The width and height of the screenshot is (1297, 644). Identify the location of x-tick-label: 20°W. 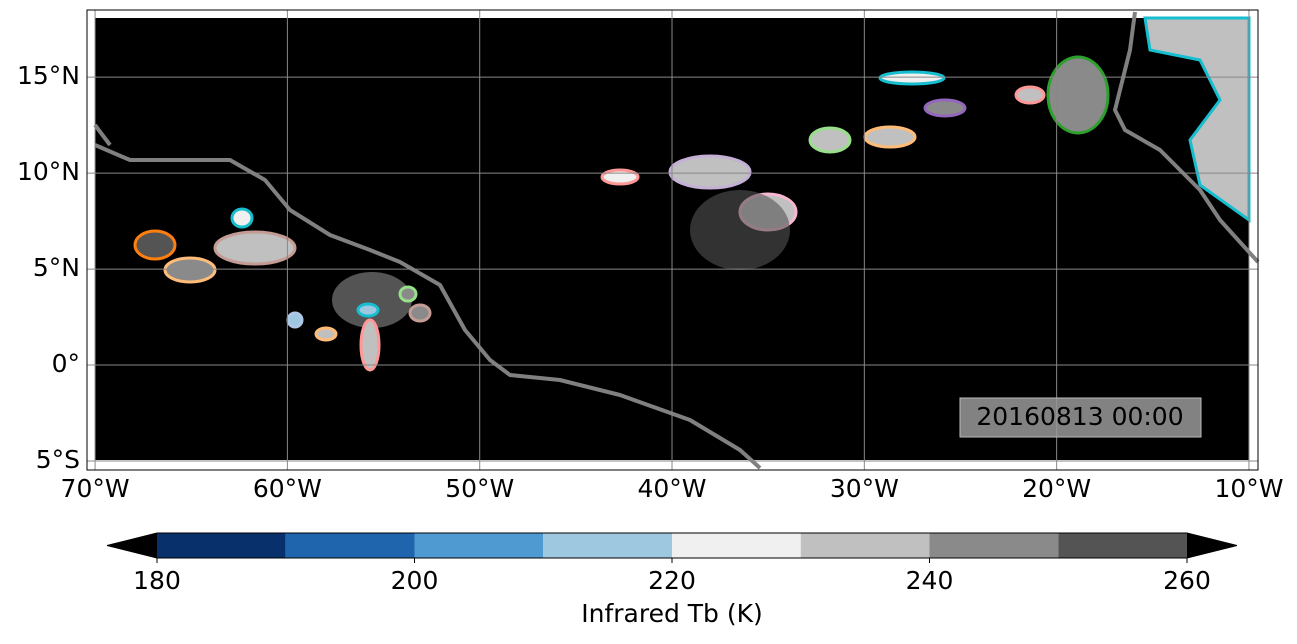
(1056, 488).